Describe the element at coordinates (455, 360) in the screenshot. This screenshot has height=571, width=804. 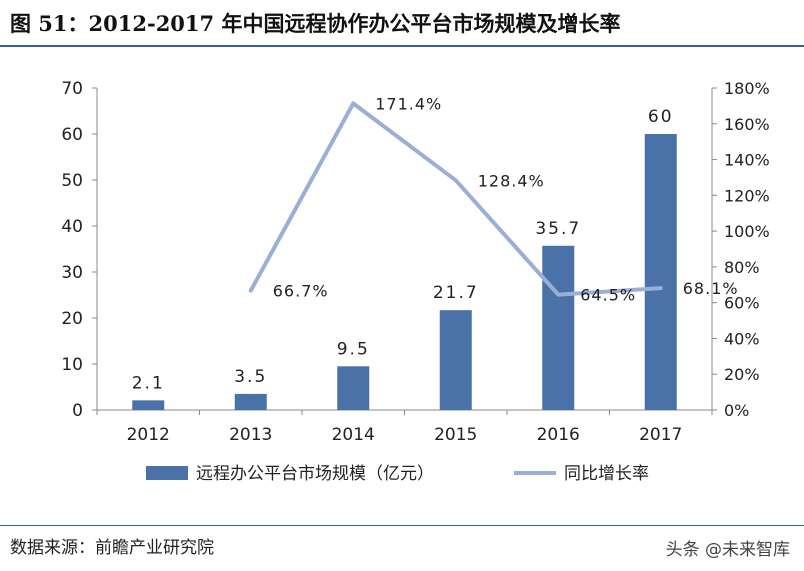
I see `bar-2015` at that location.